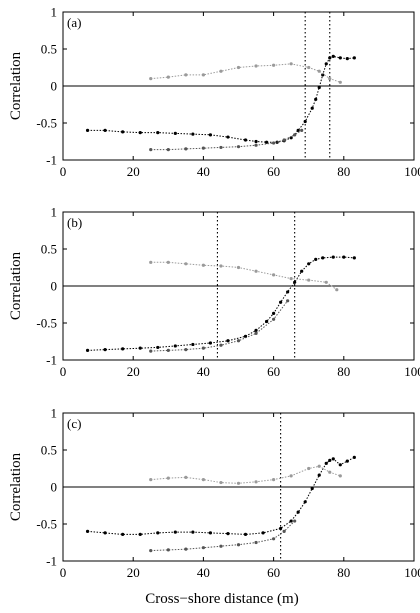  I want to click on x-axis-label: Cross−shore distance (m), so click(221, 599).